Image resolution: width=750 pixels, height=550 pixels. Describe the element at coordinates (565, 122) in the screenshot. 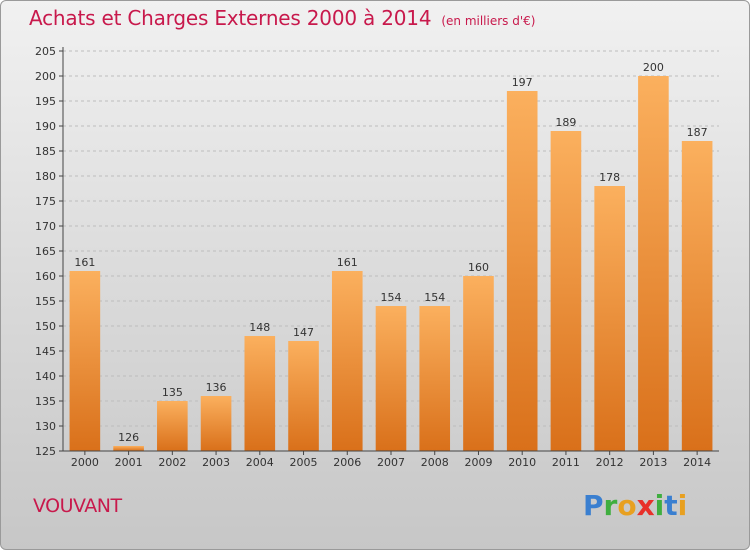

I see `value-label: 189` at that location.